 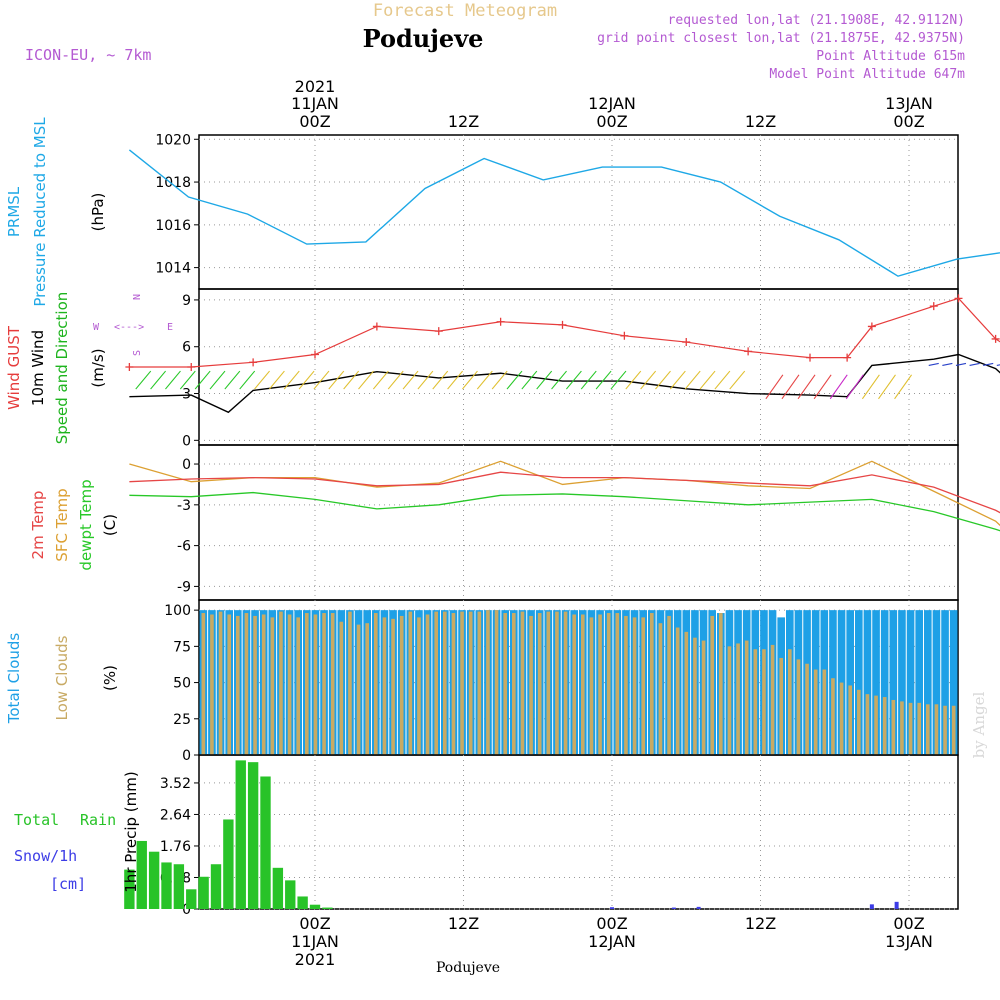 I want to click on y-tick-label: -6, so click(x=184, y=547).